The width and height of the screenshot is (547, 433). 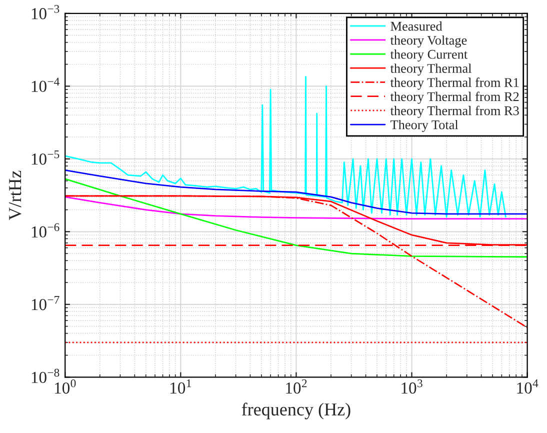 What do you see at coordinates (296, 386) in the screenshot?
I see `x-tick-label: 10$^{2}$` at bounding box center [296, 386].